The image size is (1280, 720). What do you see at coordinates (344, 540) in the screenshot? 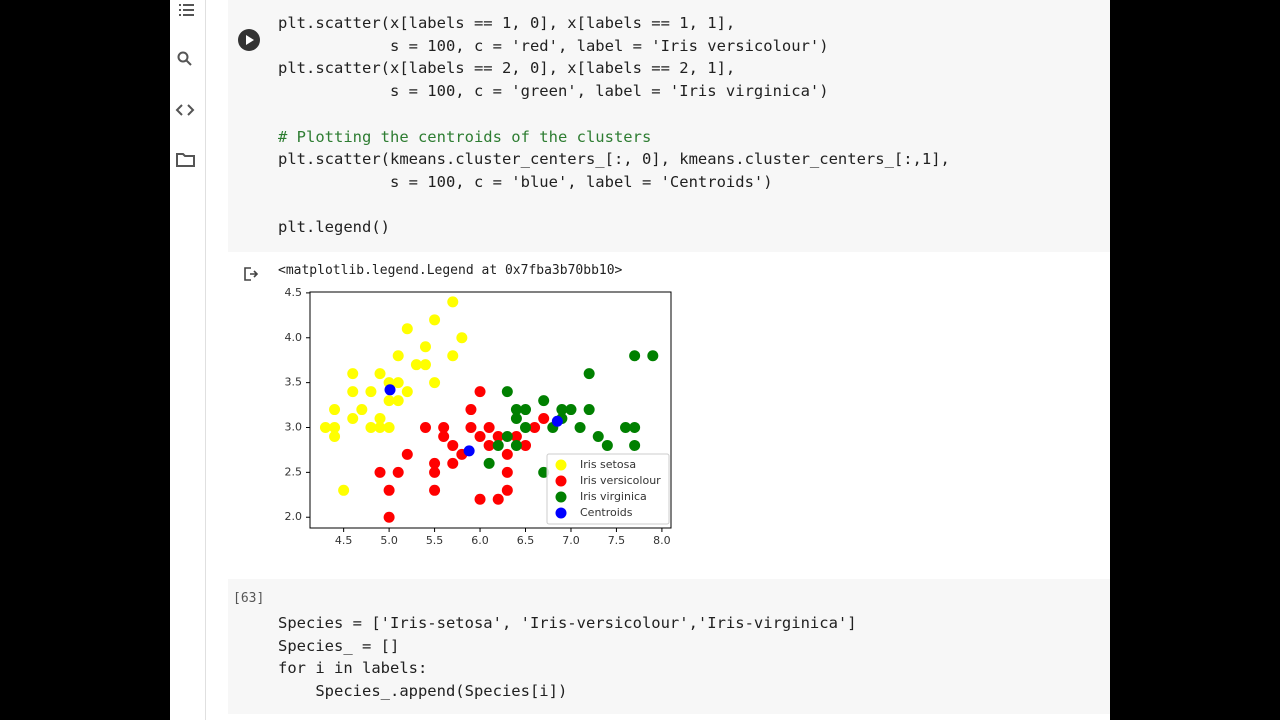
I see `x-tick-label: 4.5` at bounding box center [344, 540].